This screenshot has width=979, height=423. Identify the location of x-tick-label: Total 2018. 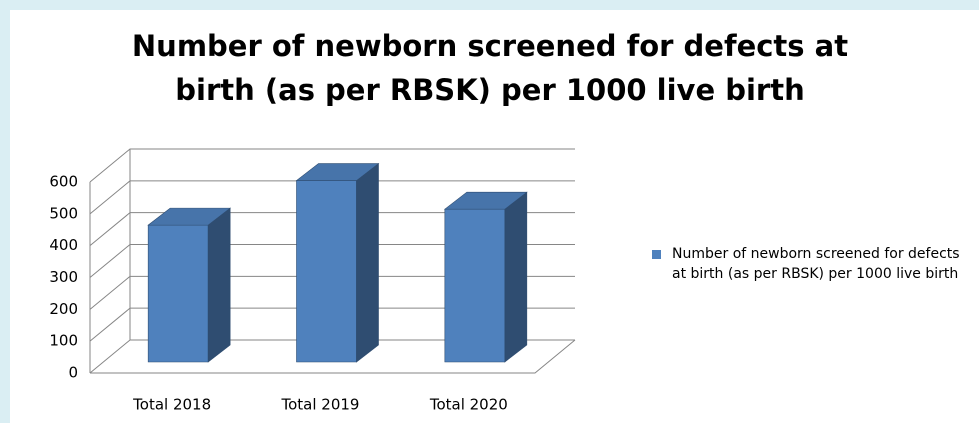
(171, 405).